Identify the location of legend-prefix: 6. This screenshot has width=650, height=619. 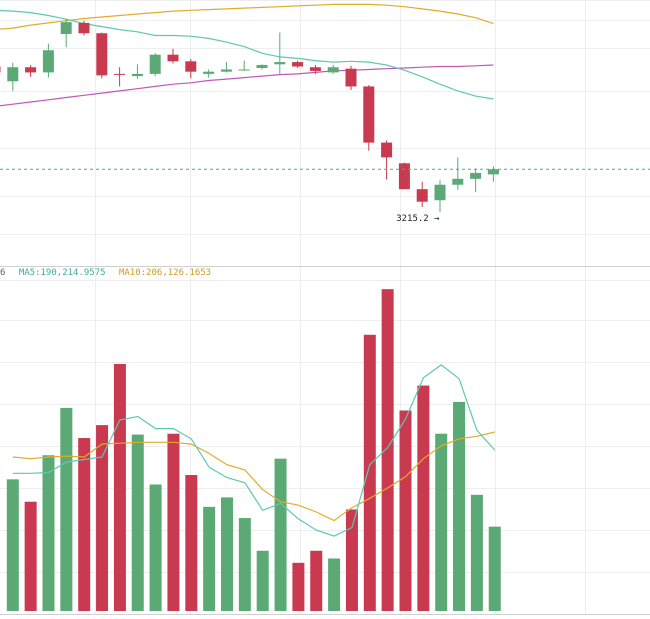
(3, 273).